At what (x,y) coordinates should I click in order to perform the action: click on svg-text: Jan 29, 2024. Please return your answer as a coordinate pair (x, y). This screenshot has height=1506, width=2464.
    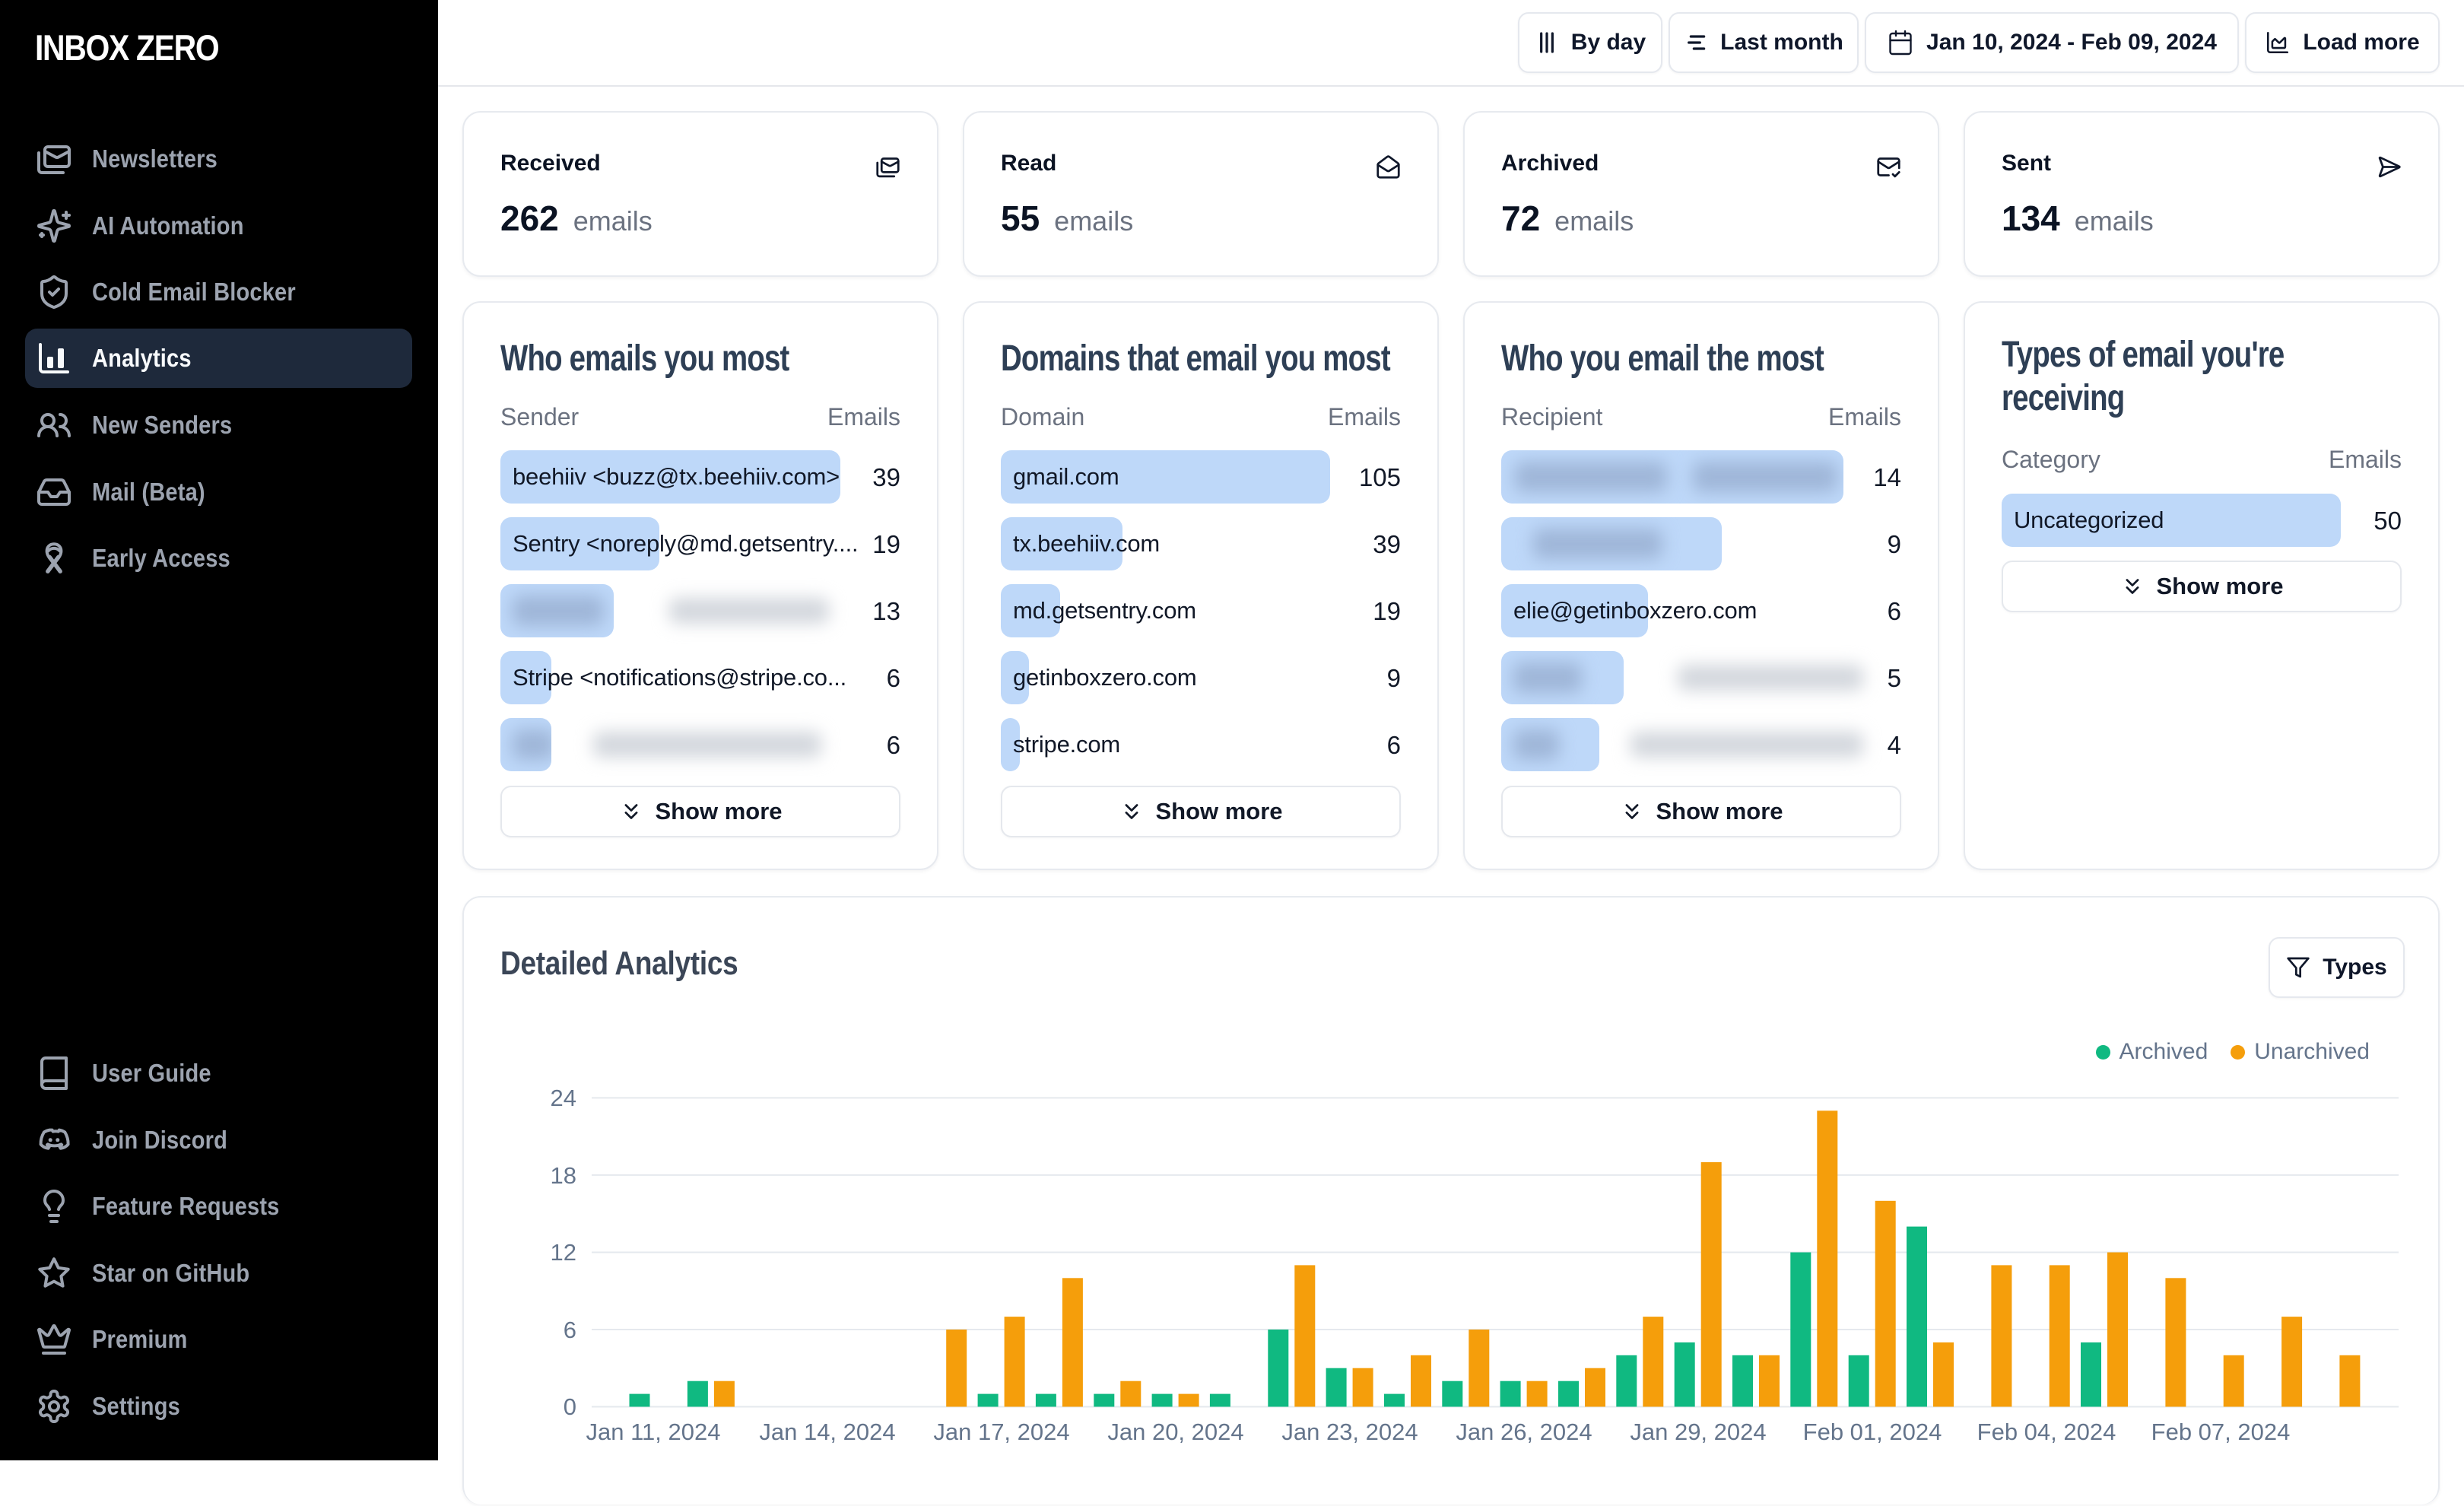
    Looking at the image, I should click on (1698, 1432).